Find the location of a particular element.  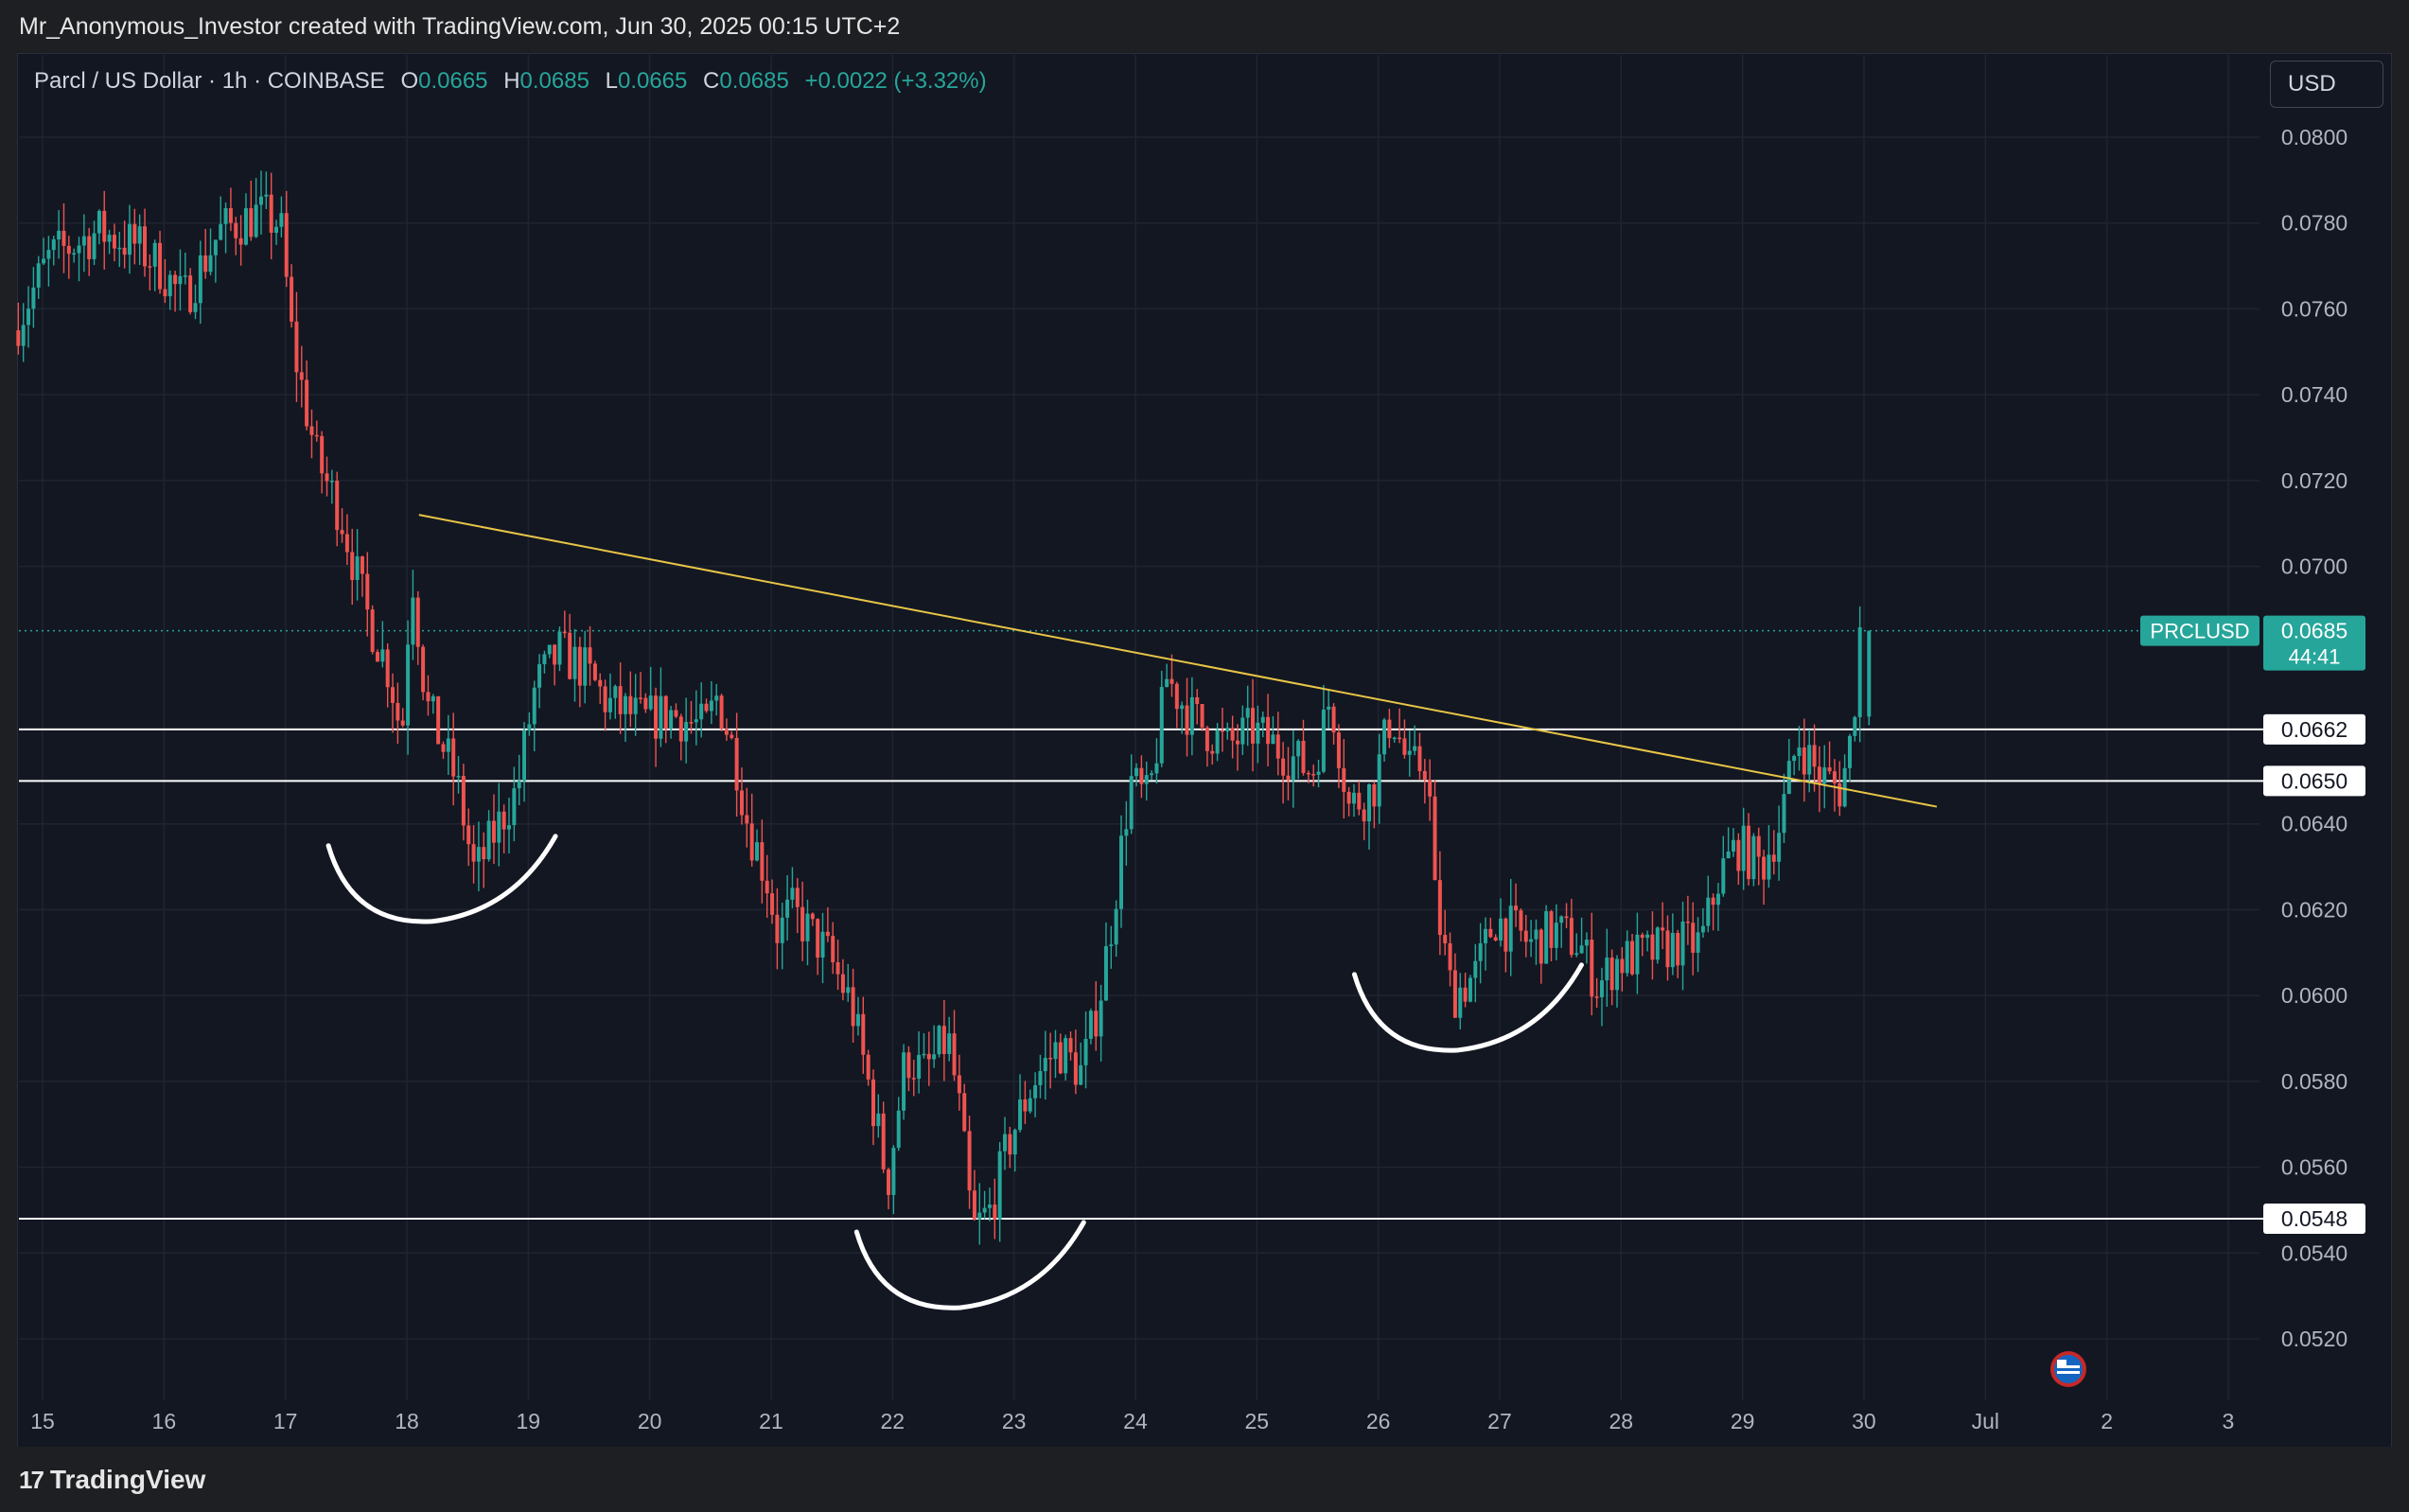

currency-button: USD is located at coordinates (2326, 84).